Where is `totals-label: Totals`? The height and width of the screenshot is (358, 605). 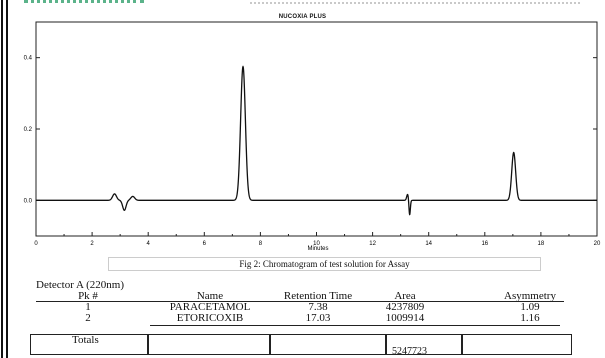
totals-label: Totals is located at coordinates (85, 340).